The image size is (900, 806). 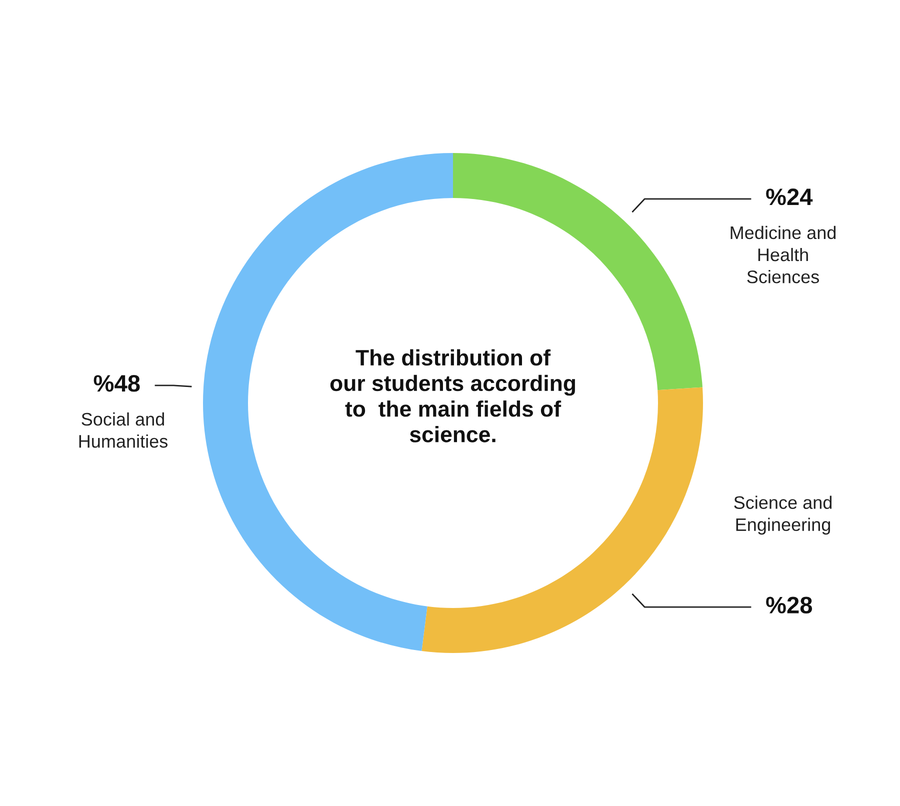 I want to click on slice-label: Medicine and Health Sciences, so click(x=783, y=255).